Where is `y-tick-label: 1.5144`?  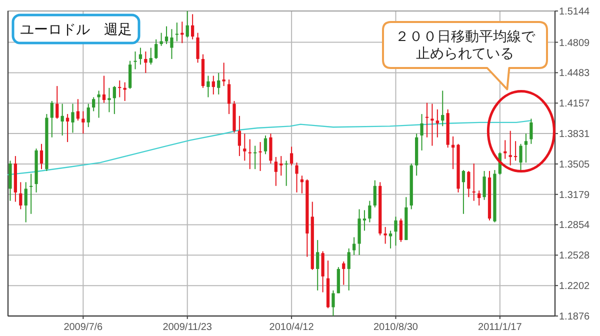
y-tick-label: 1.5144 is located at coordinates (574, 12).